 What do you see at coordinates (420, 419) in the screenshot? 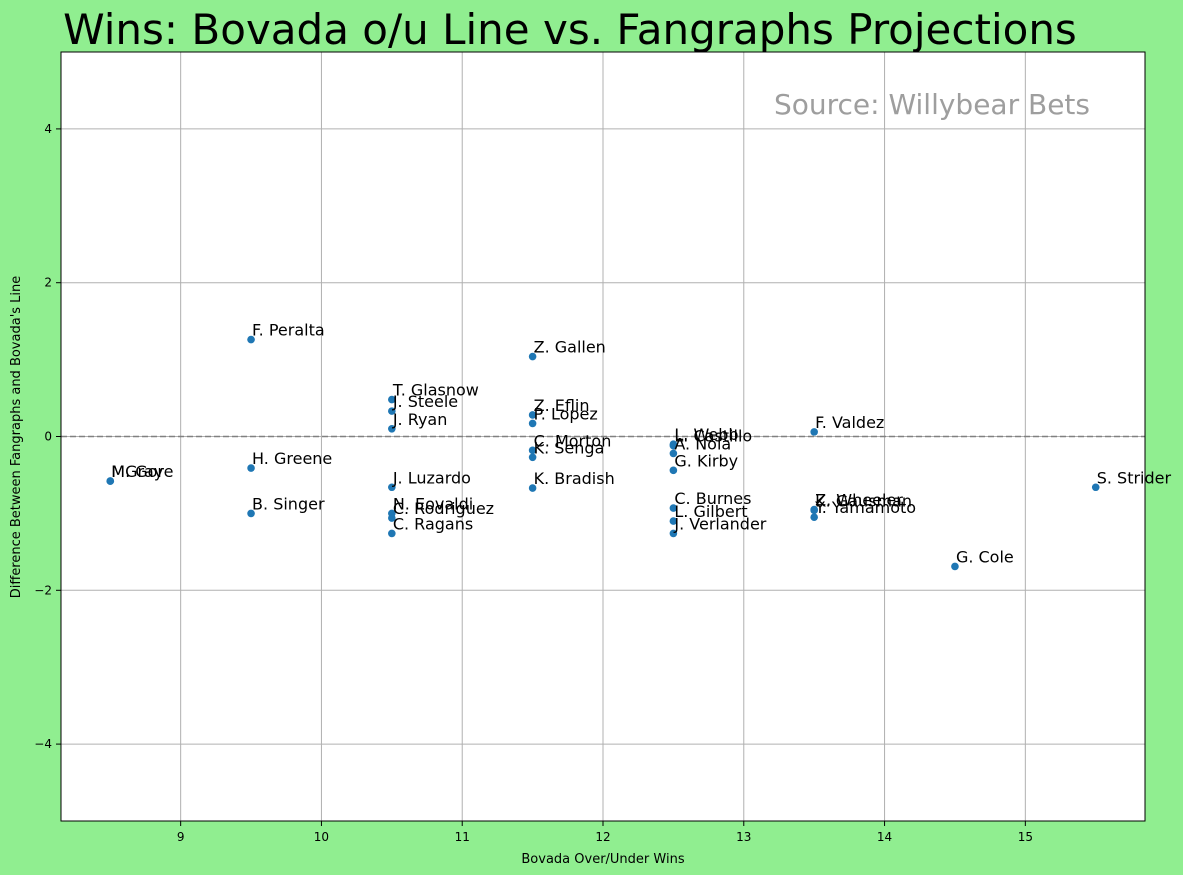
I see `point-label: J. Ryan` at bounding box center [420, 419].